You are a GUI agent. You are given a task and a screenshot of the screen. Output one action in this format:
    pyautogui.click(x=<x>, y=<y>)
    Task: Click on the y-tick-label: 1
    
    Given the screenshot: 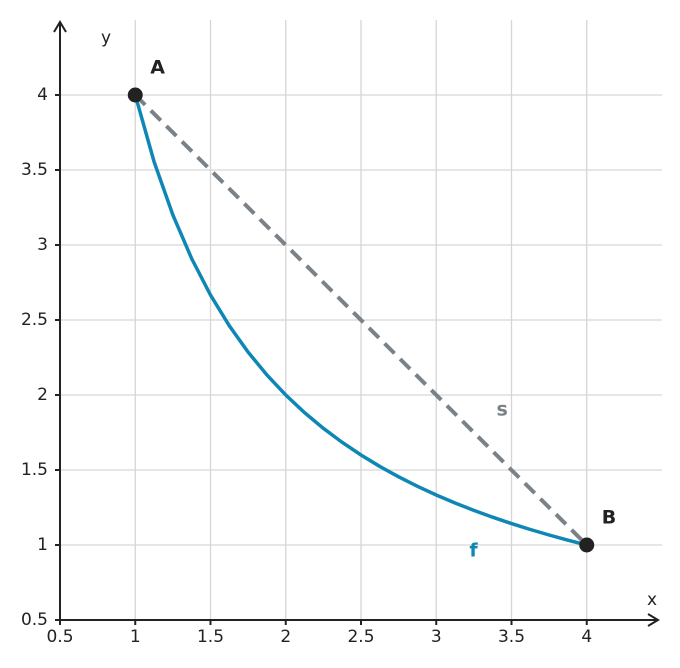 What is the action you would take?
    pyautogui.click(x=42, y=545)
    